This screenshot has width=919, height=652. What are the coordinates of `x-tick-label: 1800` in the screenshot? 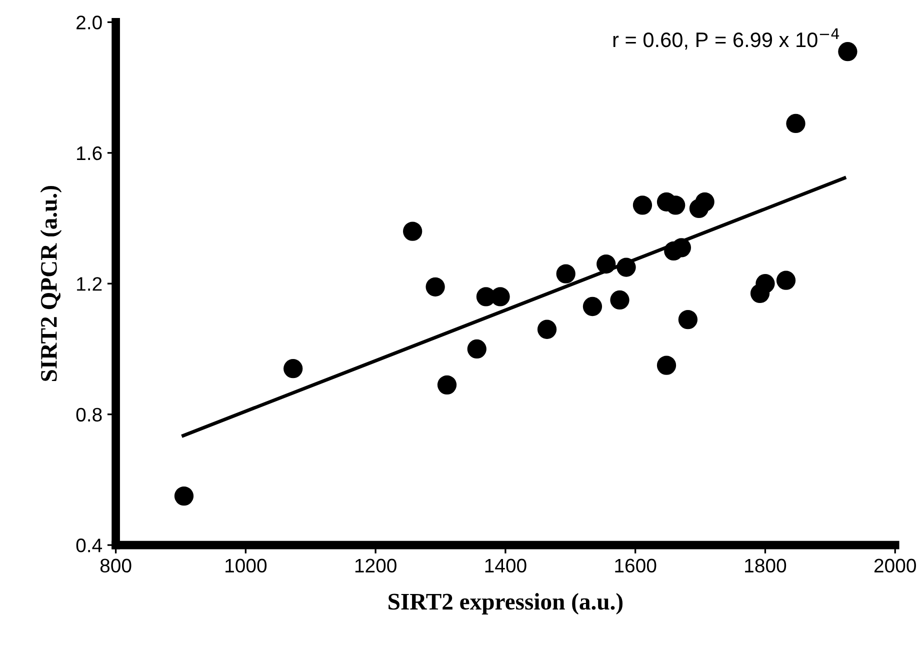 It's located at (765, 565).